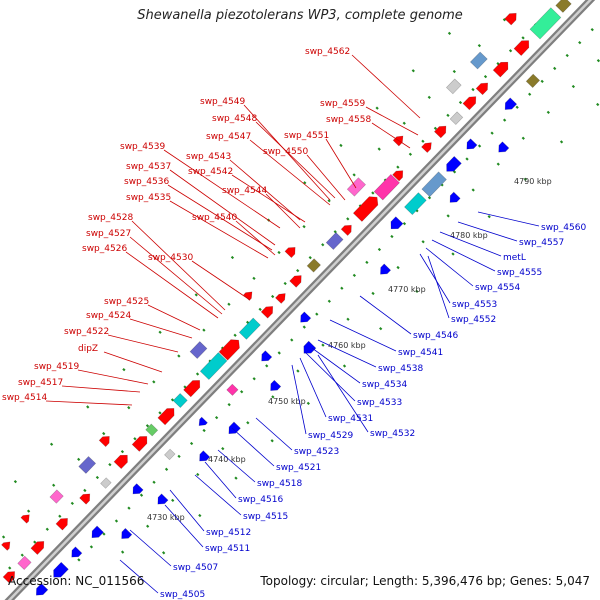 This screenshot has height=600, width=600. I want to click on gene-label-reverse: swp_4552, so click(473, 320).